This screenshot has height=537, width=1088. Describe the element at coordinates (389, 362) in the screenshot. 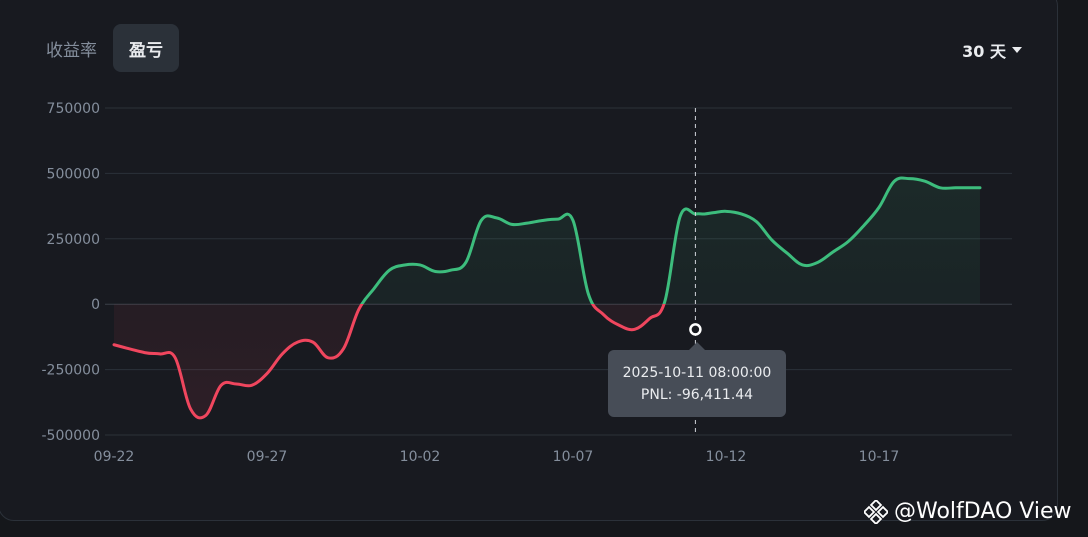

I see `pnl-line-negative` at that location.